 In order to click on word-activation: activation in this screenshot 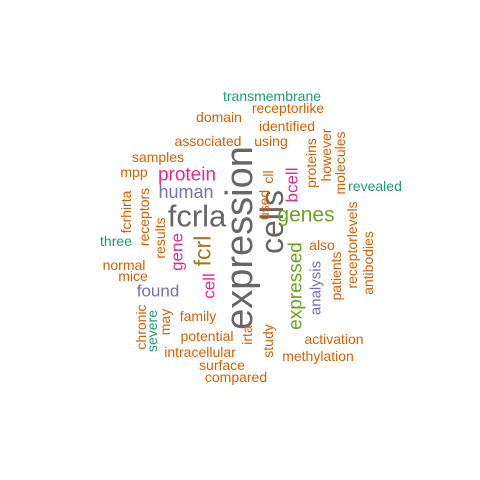, I will do `click(334, 339)`.